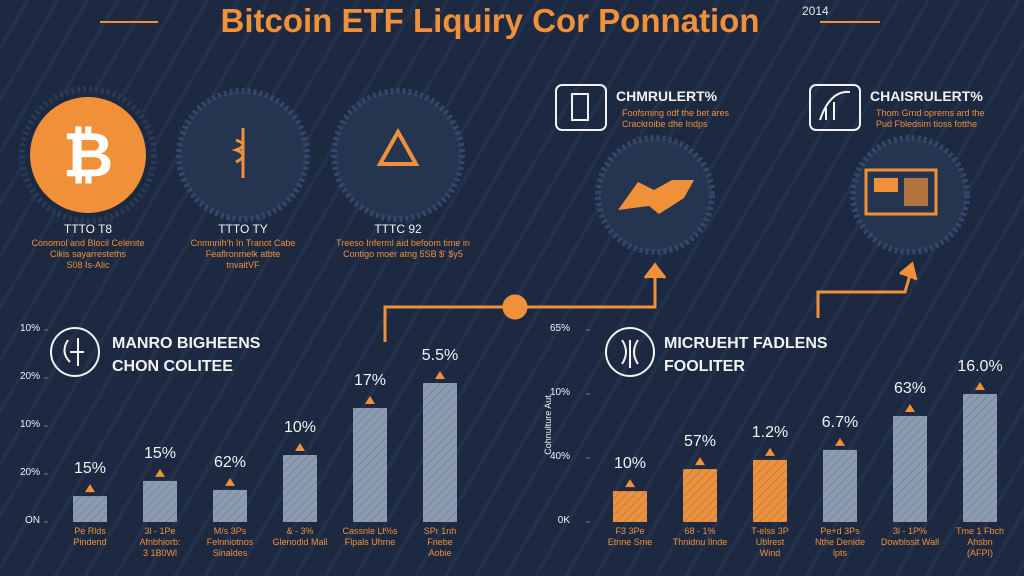 Image resolution: width=1024 pixels, height=576 pixels. Describe the element at coordinates (840, 422) in the screenshot. I see `annotation: 6.7%` at that location.